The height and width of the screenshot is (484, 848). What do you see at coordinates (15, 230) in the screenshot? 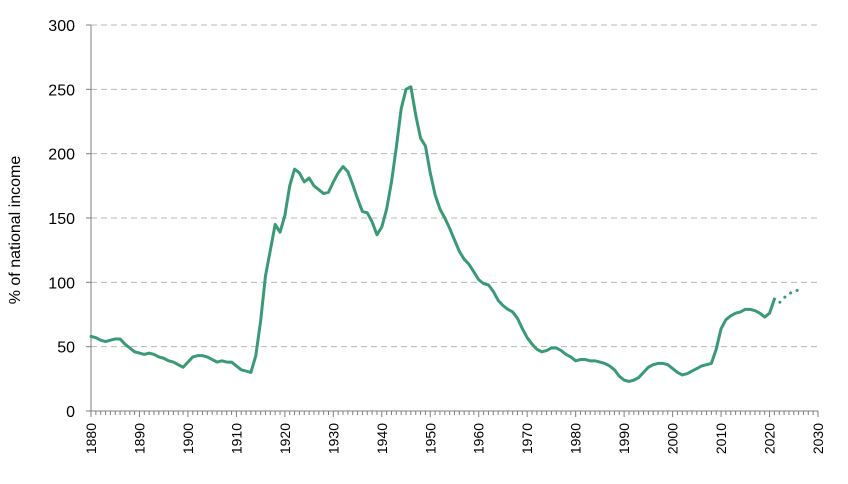
I see `y-axis-title: % of national income` at bounding box center [15, 230].